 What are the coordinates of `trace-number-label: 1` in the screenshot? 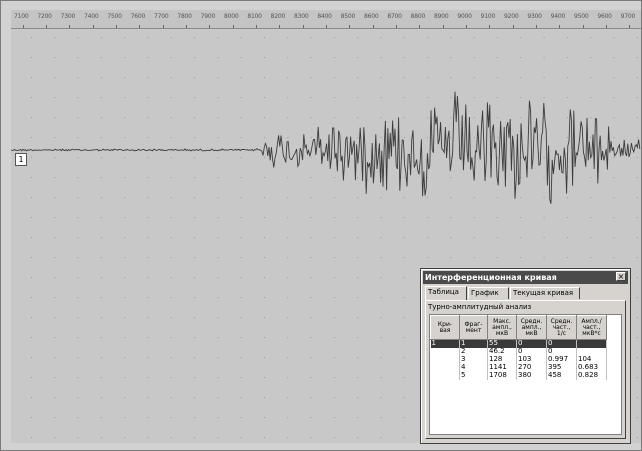 It's located at (21, 159).